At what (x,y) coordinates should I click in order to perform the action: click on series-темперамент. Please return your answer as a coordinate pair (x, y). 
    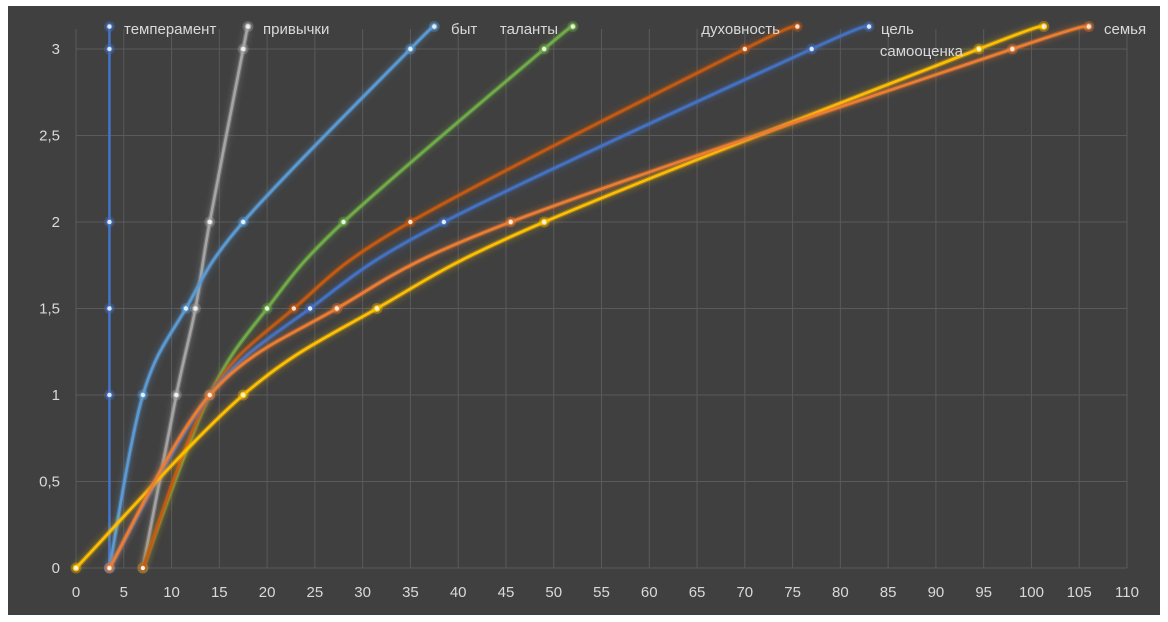
    Looking at the image, I should click on (109, 297).